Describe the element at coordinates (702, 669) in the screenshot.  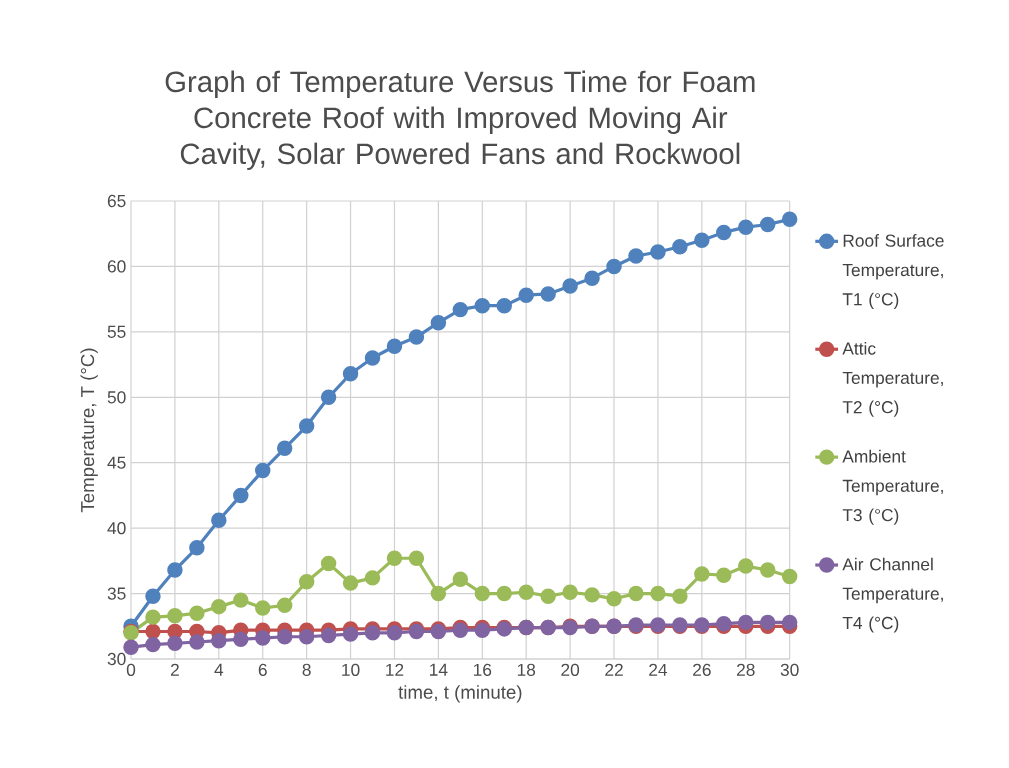
I see `x-tick-label: 26` at that location.